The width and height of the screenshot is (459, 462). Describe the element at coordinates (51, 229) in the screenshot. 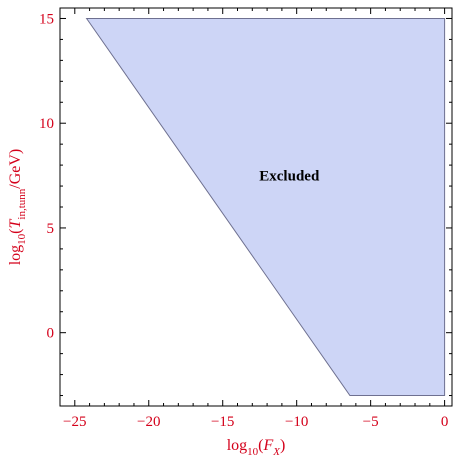

I see `y-tick-label: 5` at that location.